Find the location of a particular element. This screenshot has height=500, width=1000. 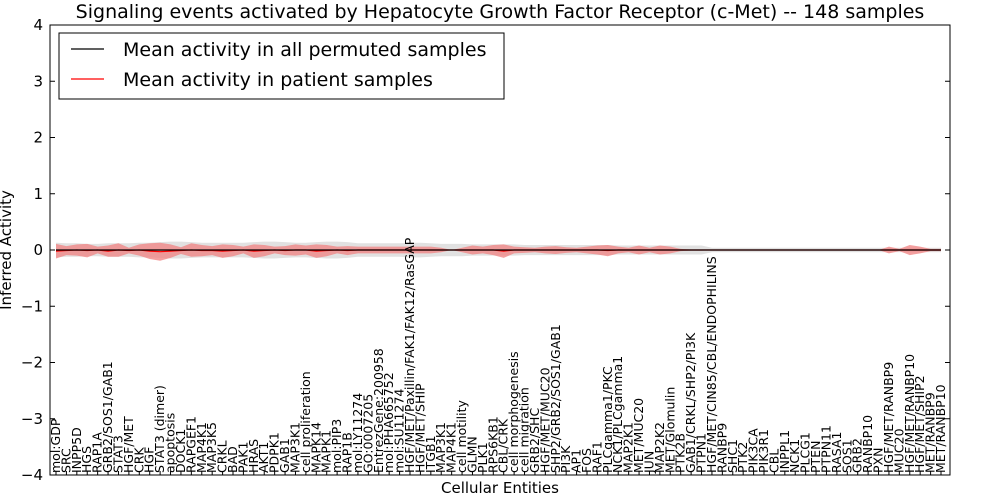

y-tick-label: −1 is located at coordinates (32, 306).